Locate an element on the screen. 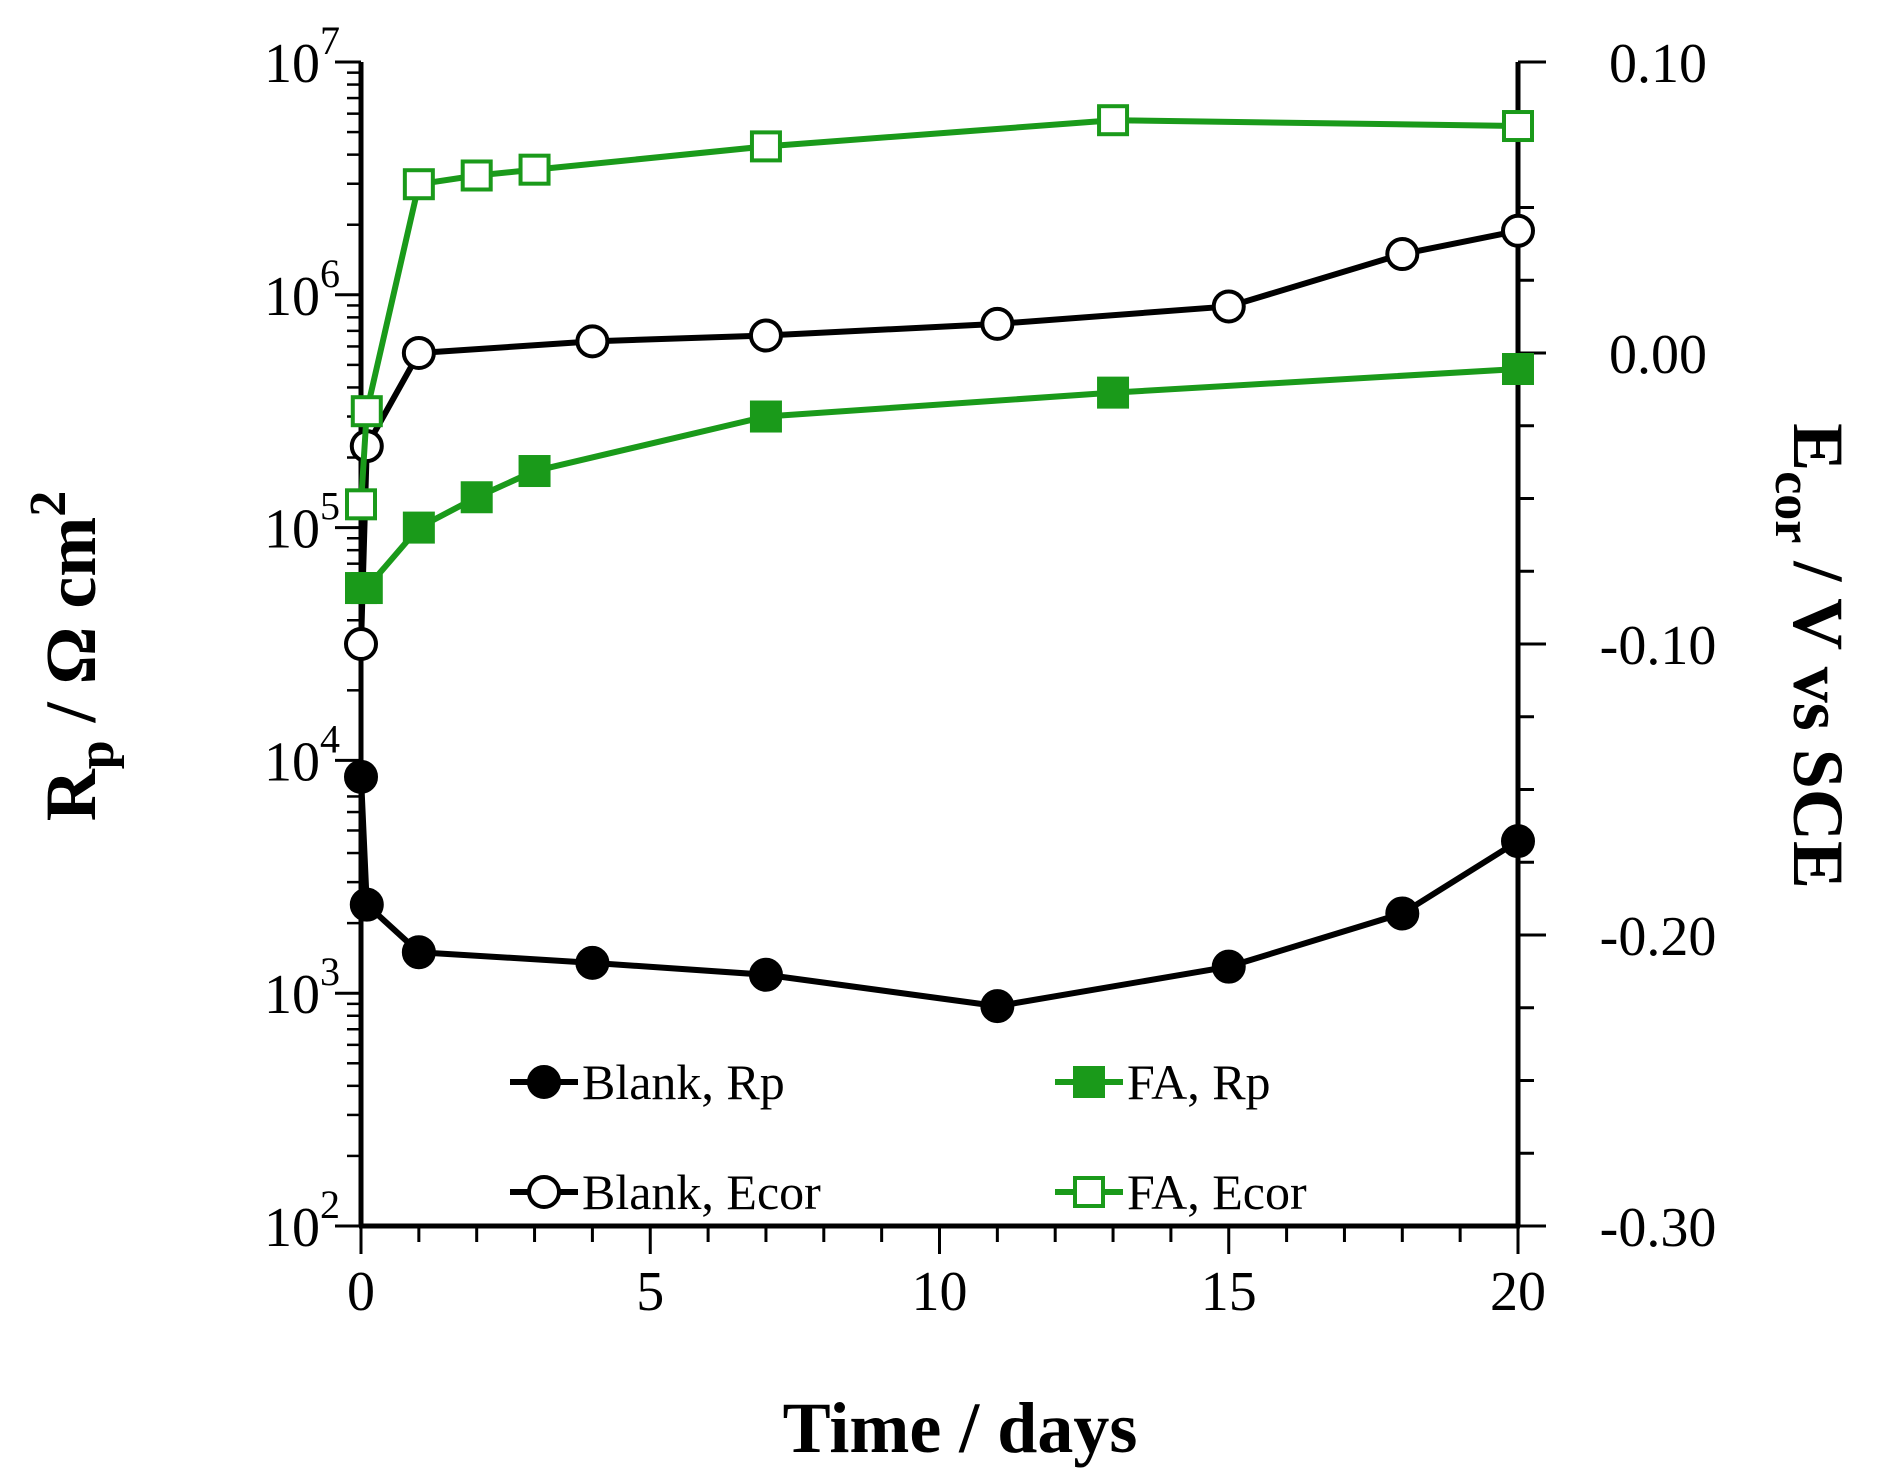 This screenshot has width=1880, height=1479. y-right-axis-title: Ecor / V vs SCE is located at coordinates (1811, 656).